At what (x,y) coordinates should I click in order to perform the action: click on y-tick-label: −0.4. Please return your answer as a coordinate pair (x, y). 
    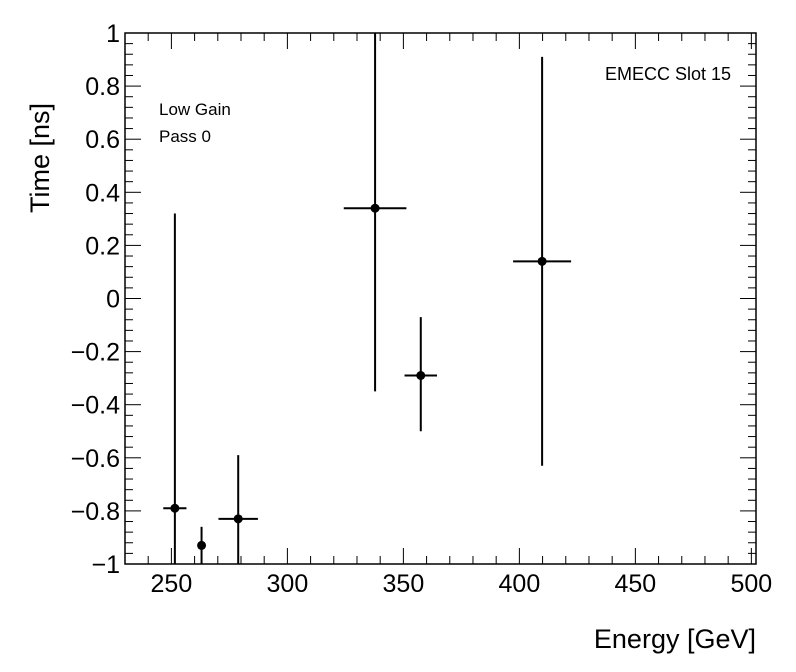
    Looking at the image, I should click on (95, 406).